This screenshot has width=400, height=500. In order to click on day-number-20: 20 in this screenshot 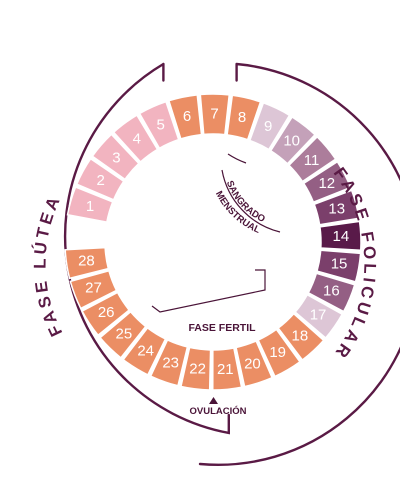, I will do `click(252, 363)`.